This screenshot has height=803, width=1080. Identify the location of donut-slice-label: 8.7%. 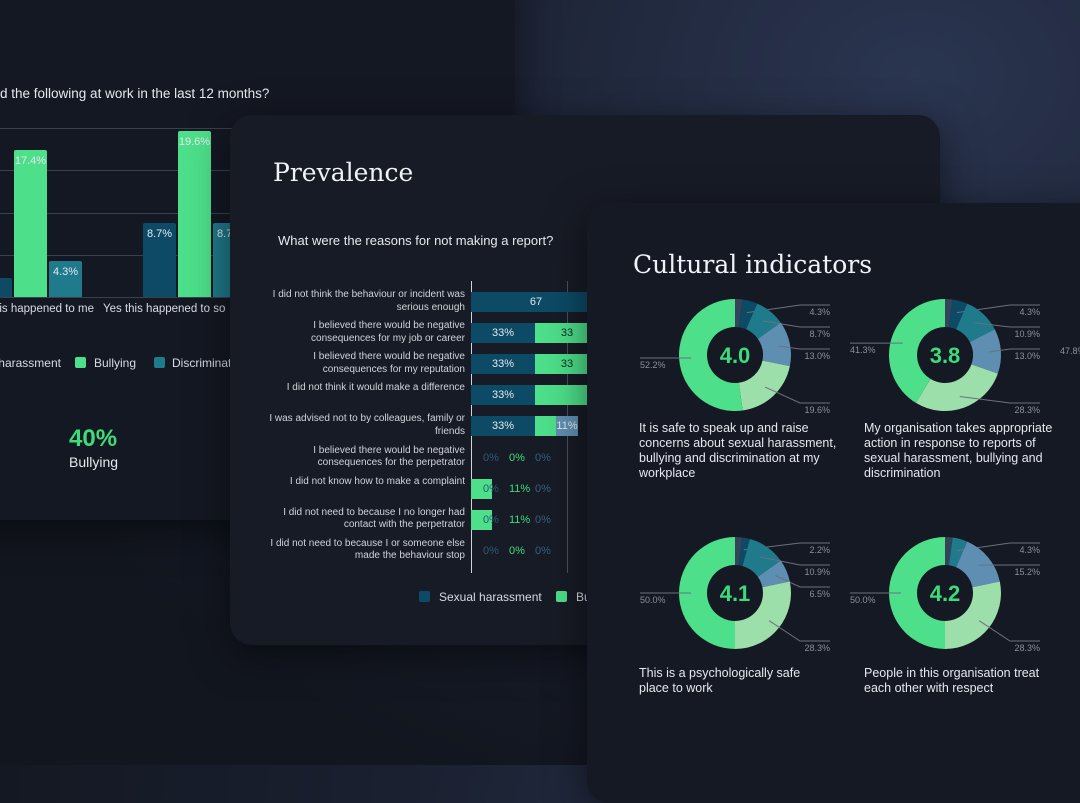
(819, 334).